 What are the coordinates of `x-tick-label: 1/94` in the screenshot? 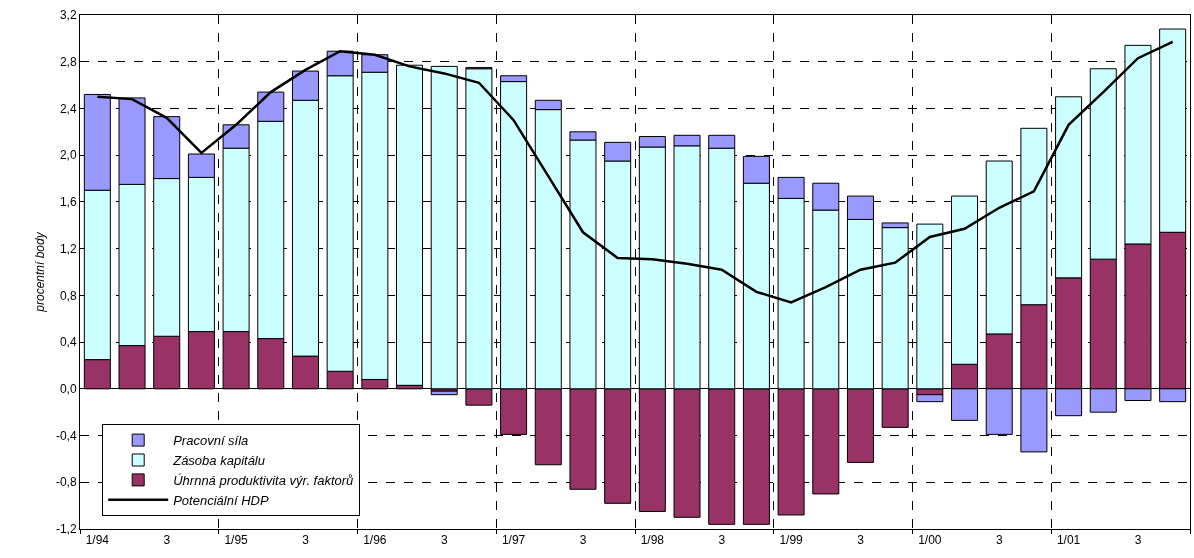 It's located at (97, 540).